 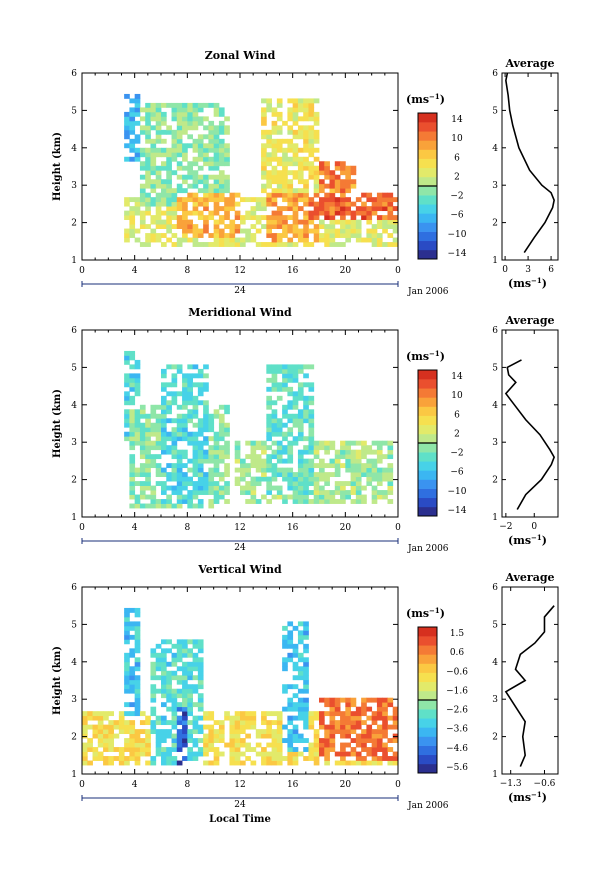 I want to click on y-tick-label: 6, so click(x=74, y=74).